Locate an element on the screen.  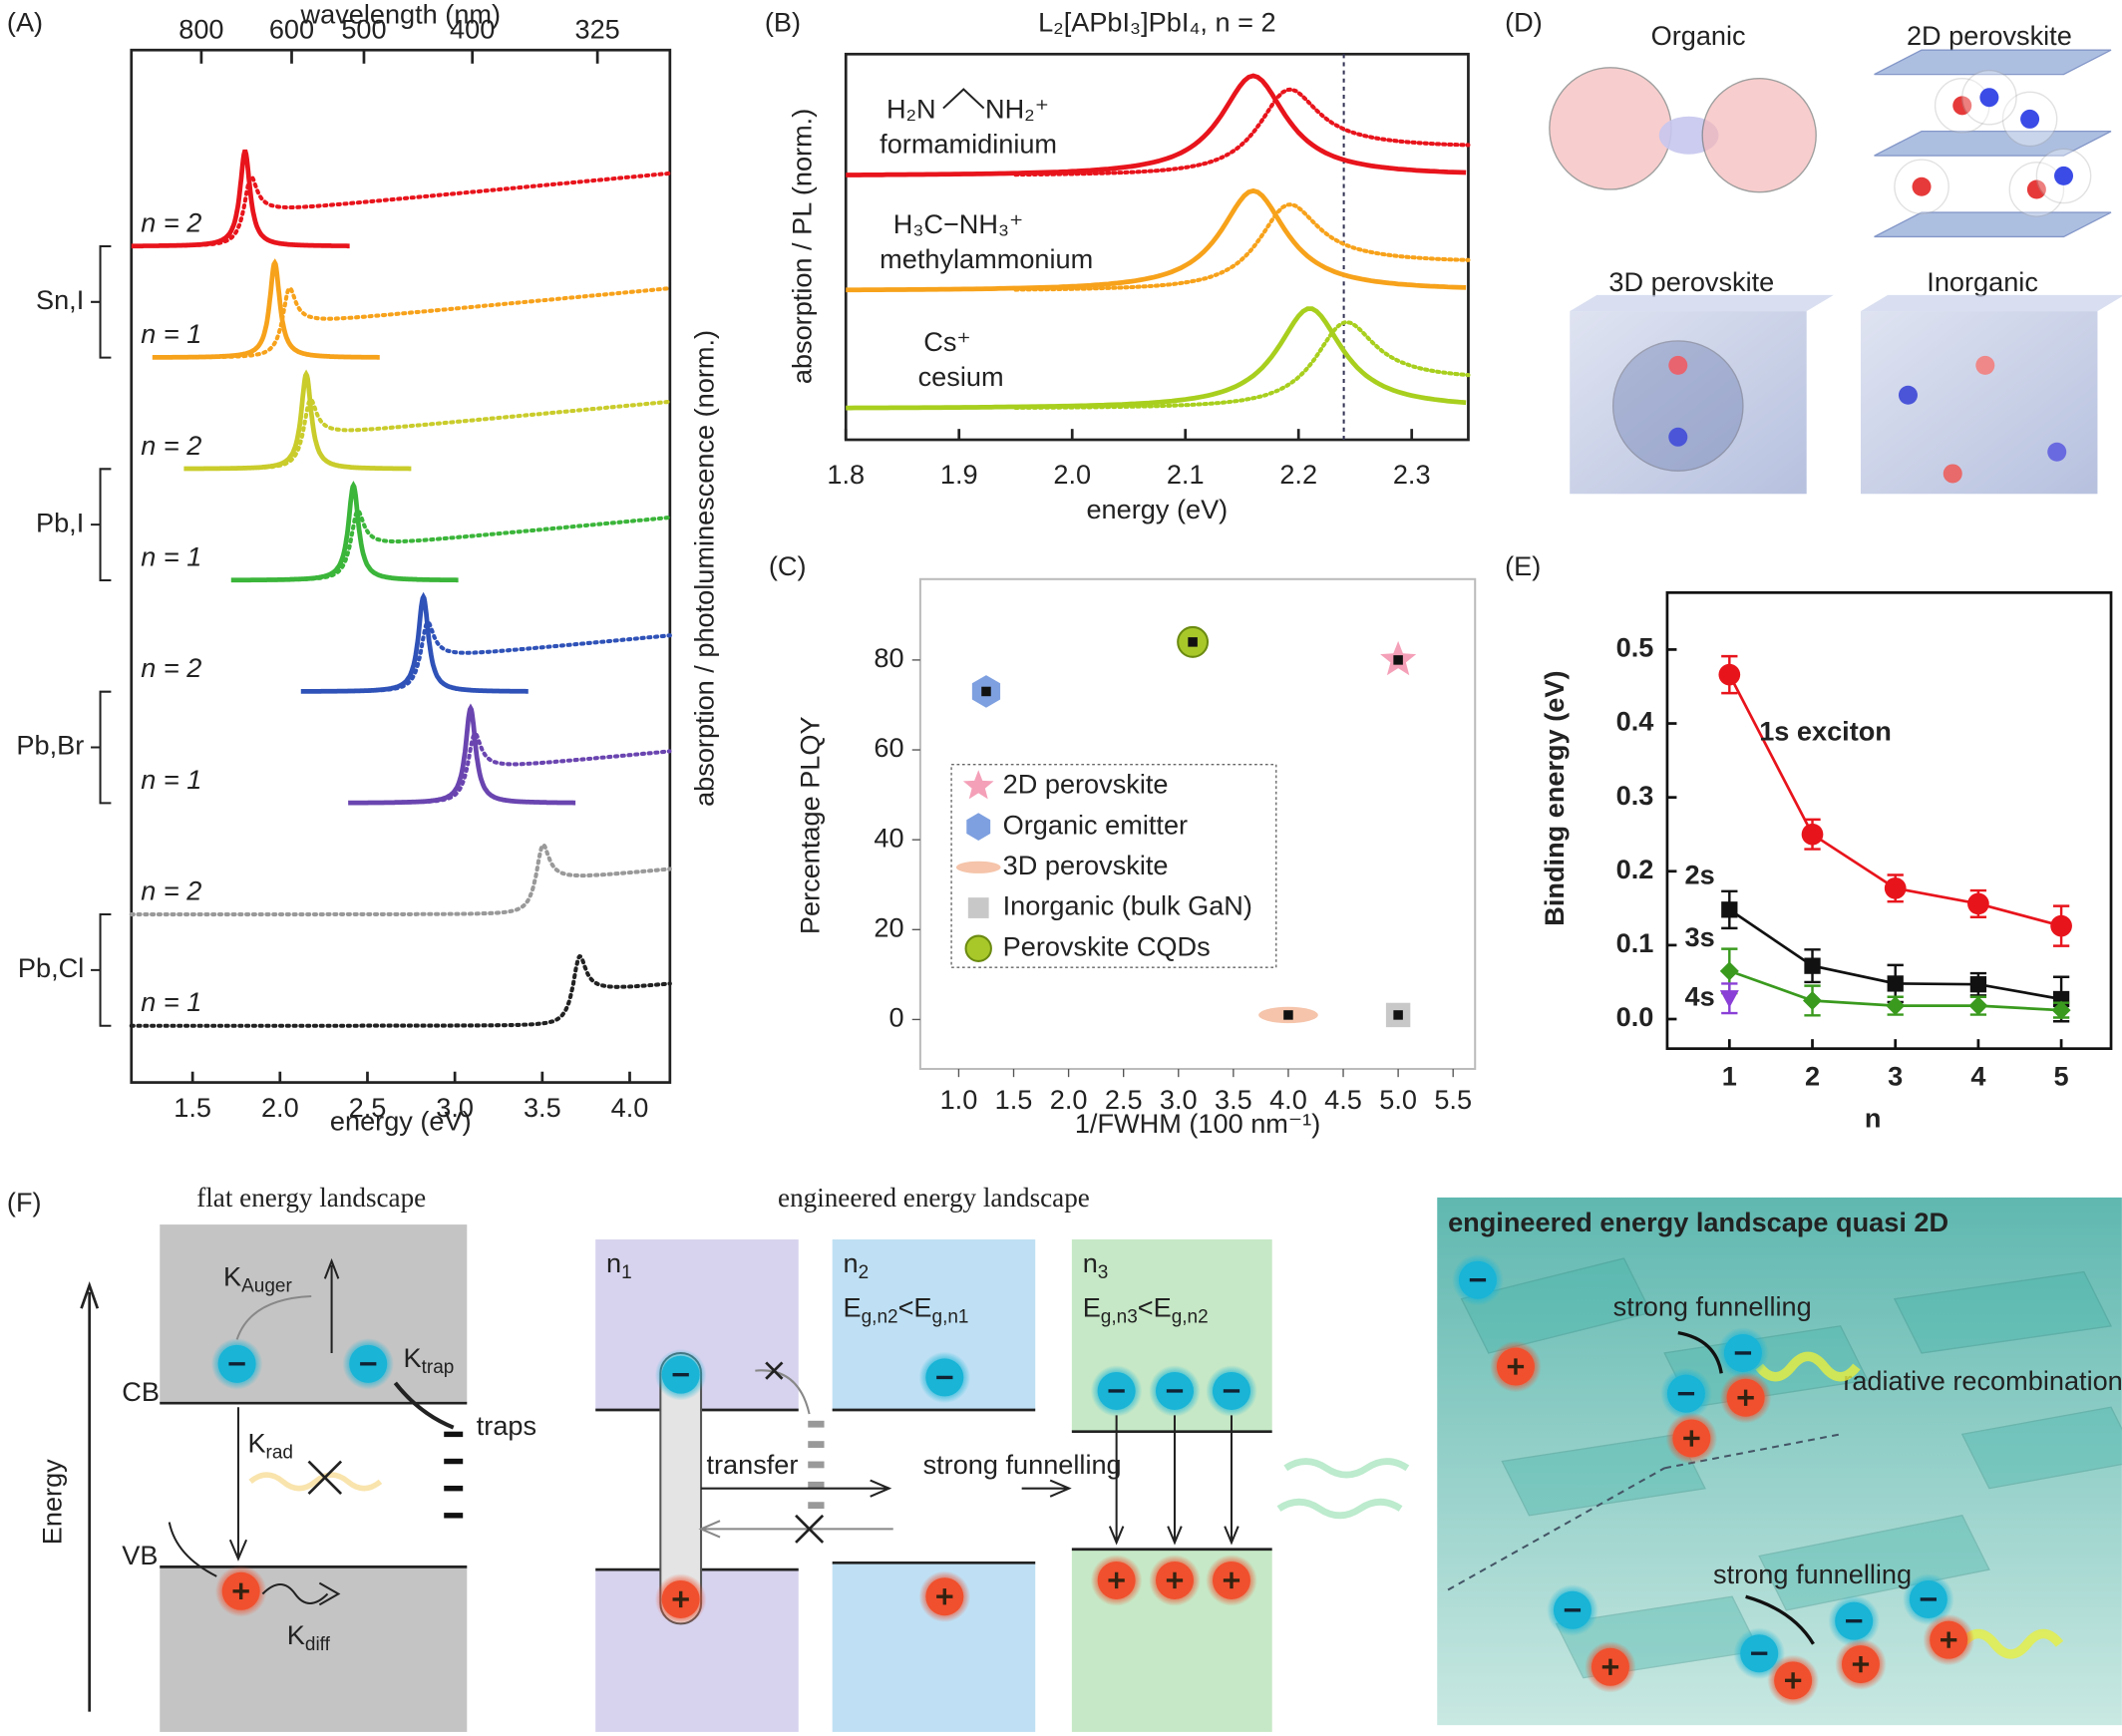
x-tick-label: 4.5 is located at coordinates (1343, 1099).